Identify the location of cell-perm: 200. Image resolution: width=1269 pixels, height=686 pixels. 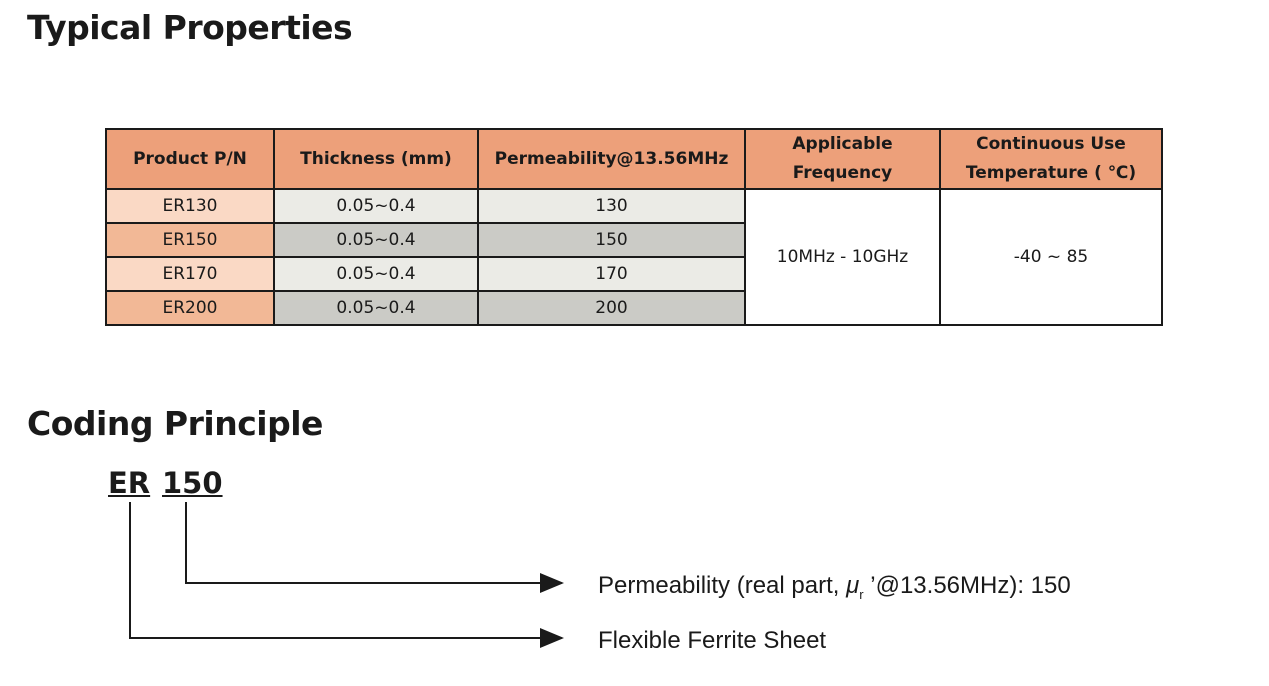
(611, 308).